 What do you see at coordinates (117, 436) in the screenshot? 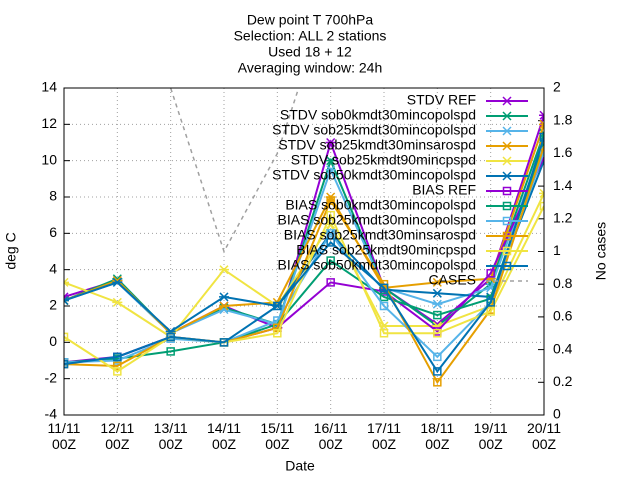
I see `x-tick-label: 12/11 00Z` at bounding box center [117, 436].